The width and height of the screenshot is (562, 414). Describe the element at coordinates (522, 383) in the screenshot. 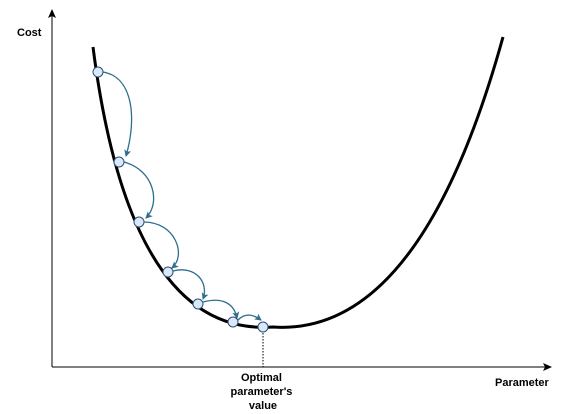

I see `x-axis-label: Parameter` at that location.